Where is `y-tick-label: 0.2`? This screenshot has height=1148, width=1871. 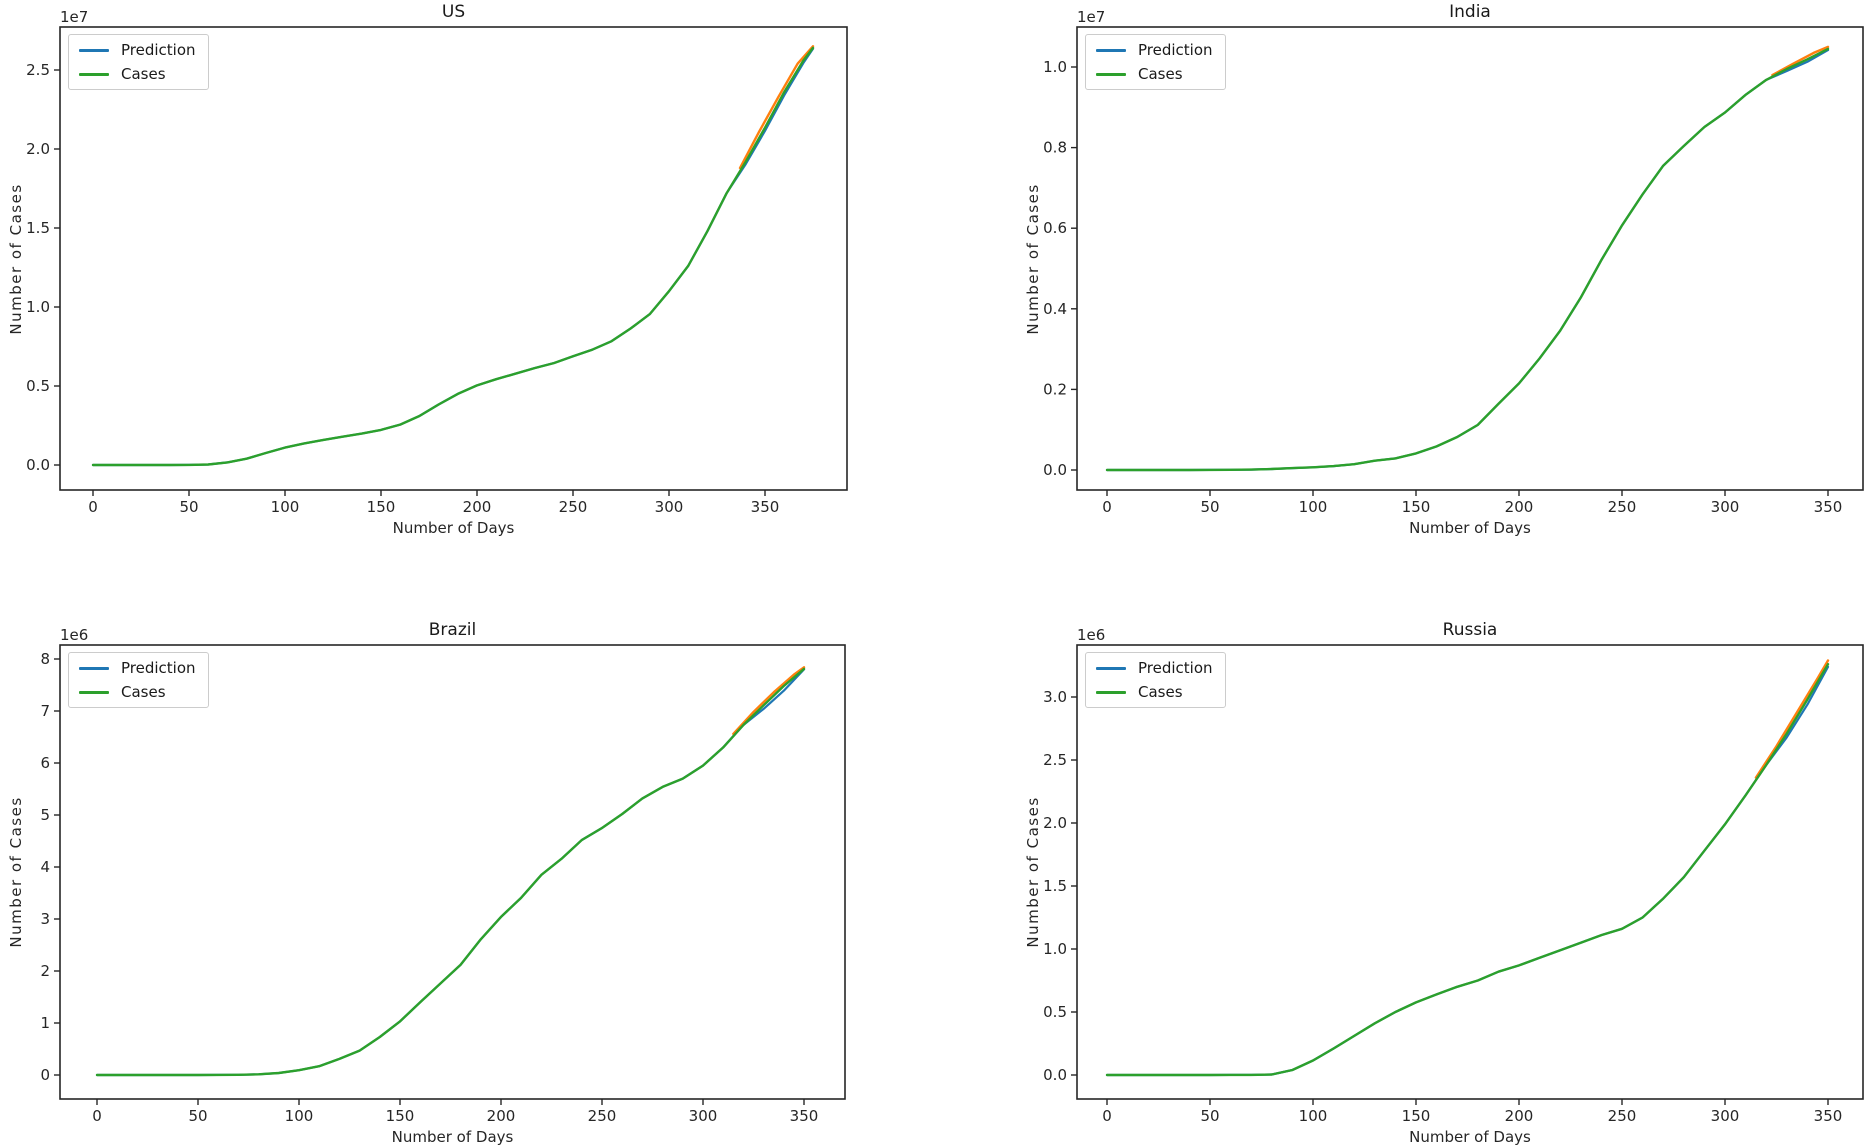
y-tick-label: 0.2 is located at coordinates (1055, 389).